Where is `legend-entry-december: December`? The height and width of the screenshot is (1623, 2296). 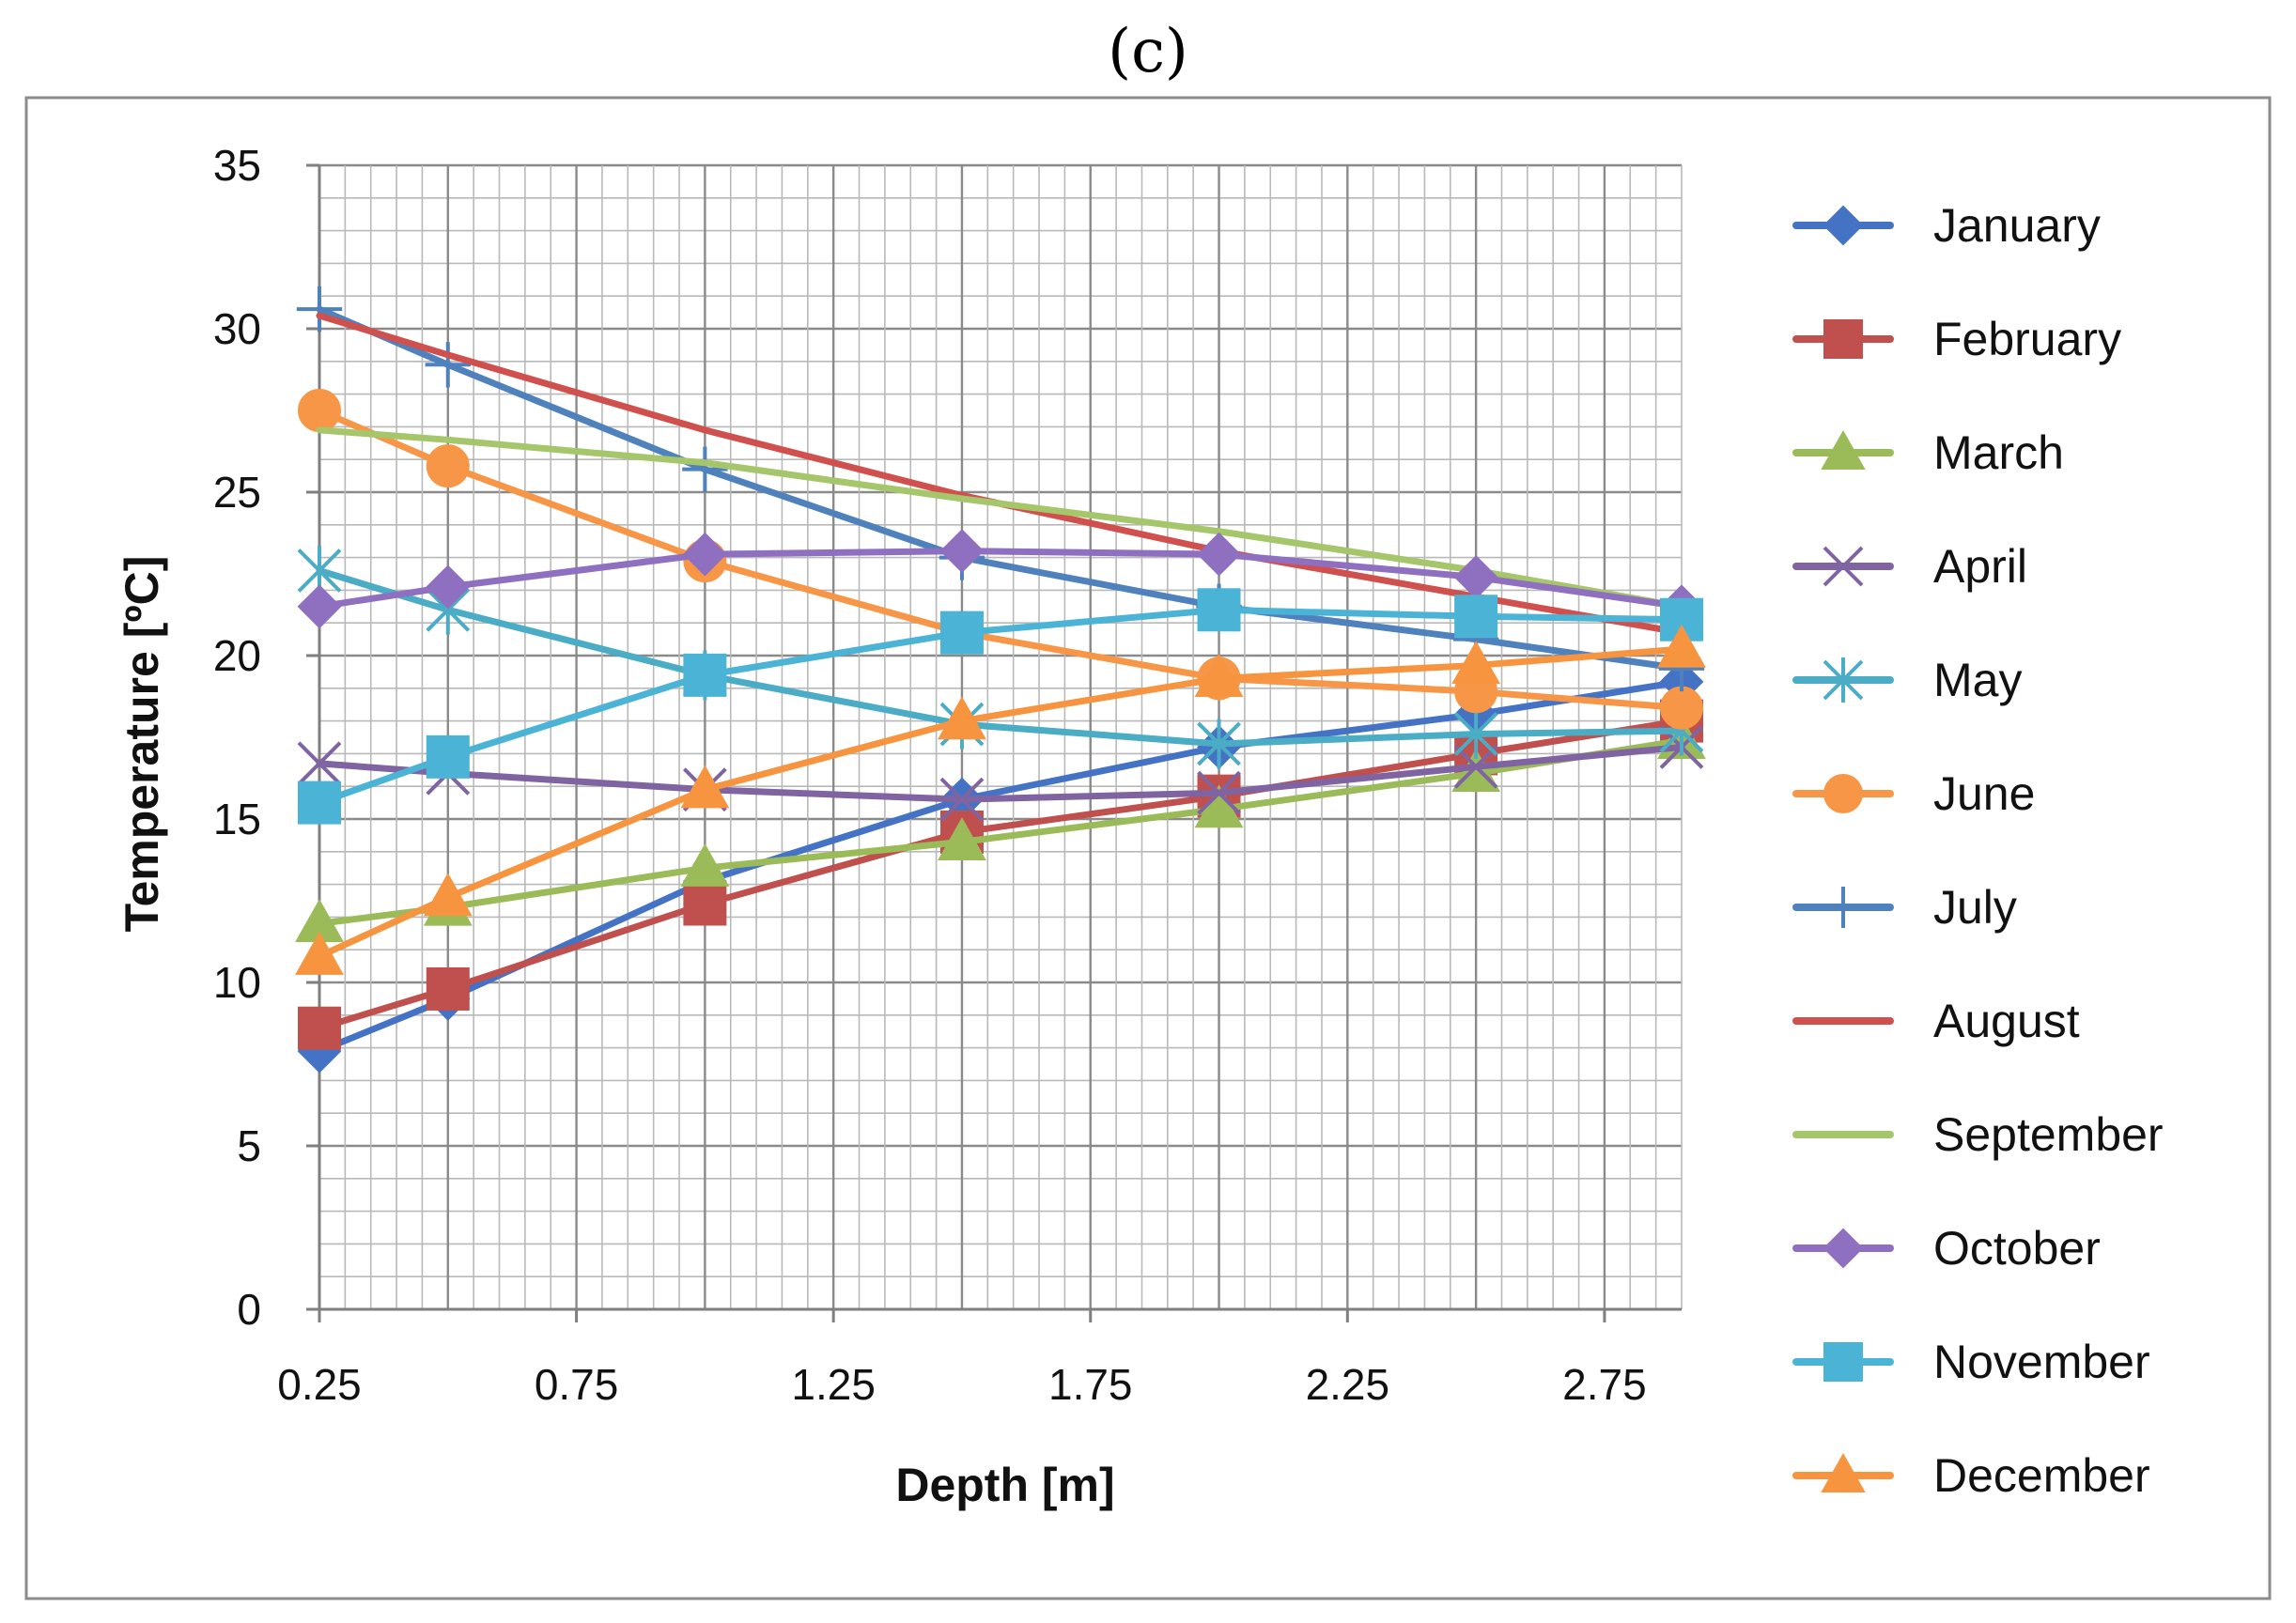
legend-entry-december: December is located at coordinates (1971, 1475).